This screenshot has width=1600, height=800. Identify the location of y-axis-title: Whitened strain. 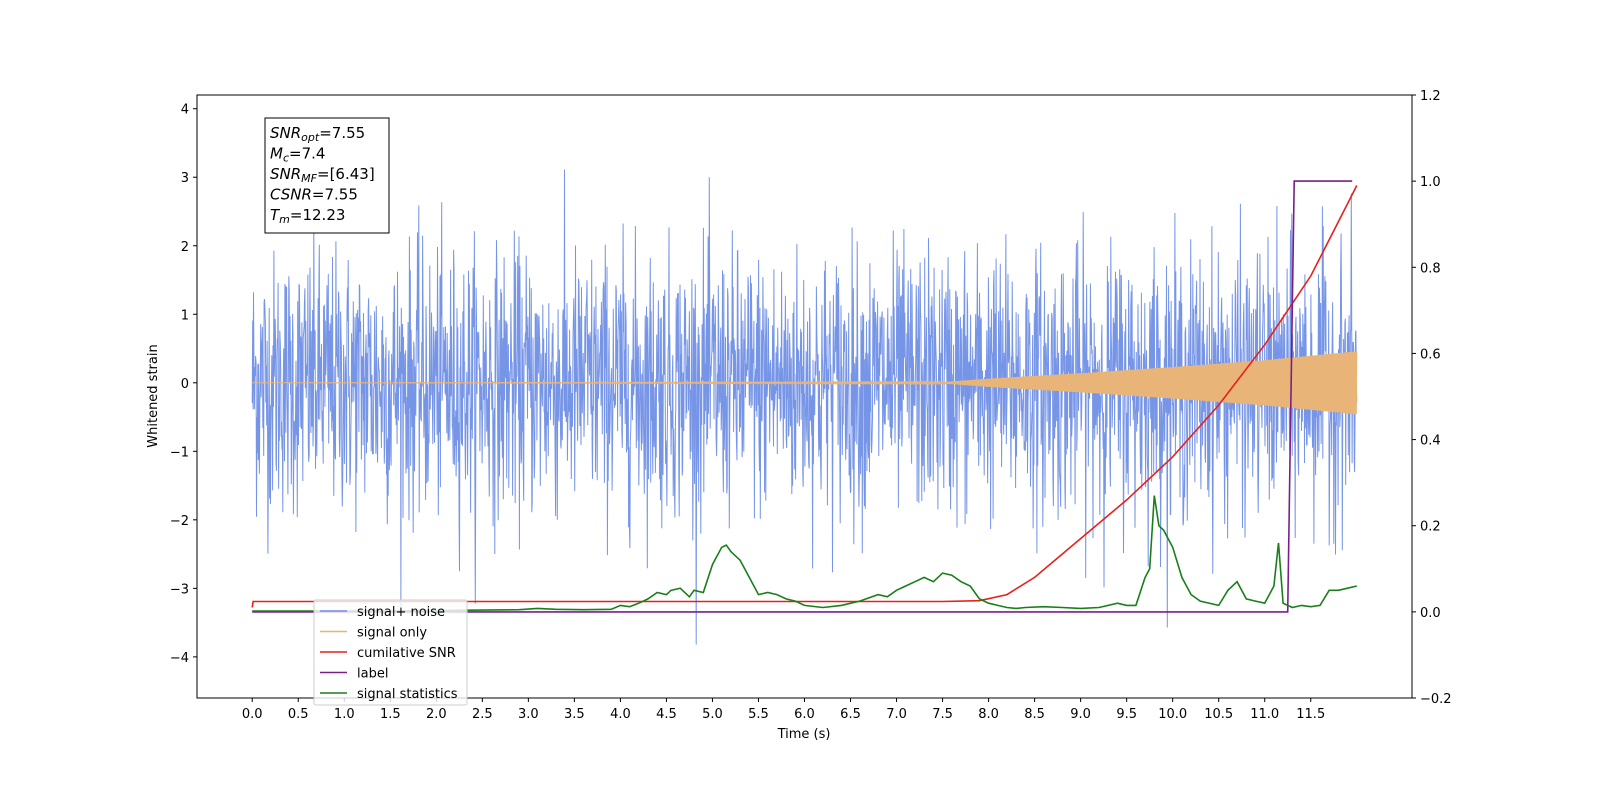
(153, 395).